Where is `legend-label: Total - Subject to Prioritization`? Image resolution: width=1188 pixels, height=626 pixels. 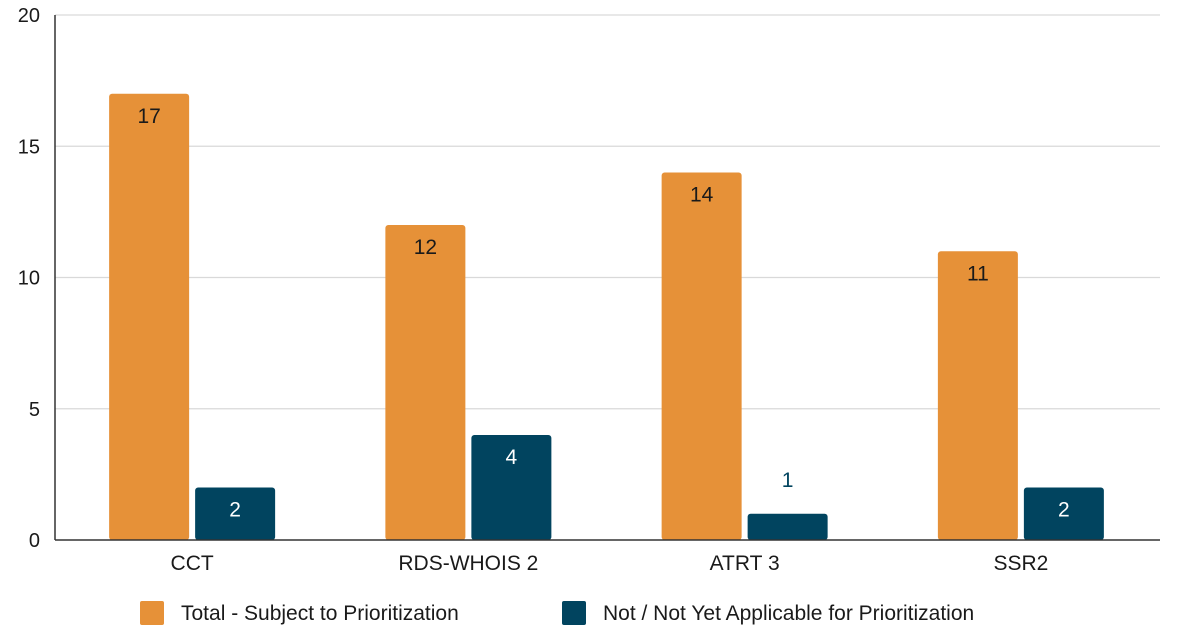
legend-label: Total - Subject to Prioritization is located at coordinates (320, 613).